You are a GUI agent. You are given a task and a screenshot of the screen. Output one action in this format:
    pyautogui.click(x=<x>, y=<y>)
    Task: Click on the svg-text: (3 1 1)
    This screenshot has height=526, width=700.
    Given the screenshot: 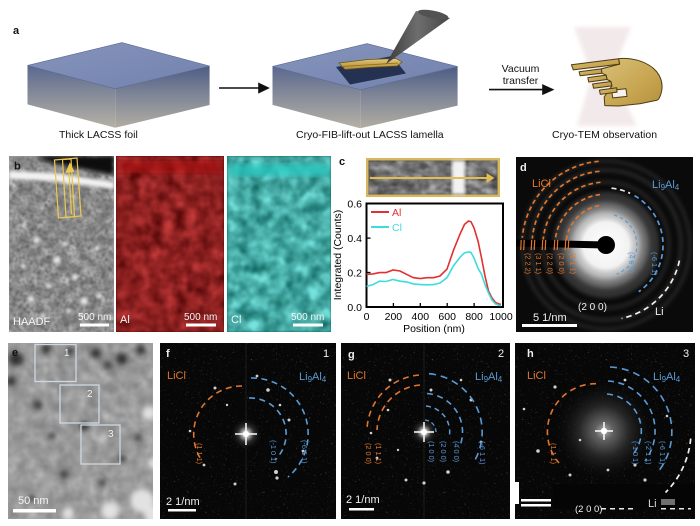 What is the action you would take?
    pyautogui.click(x=538, y=263)
    